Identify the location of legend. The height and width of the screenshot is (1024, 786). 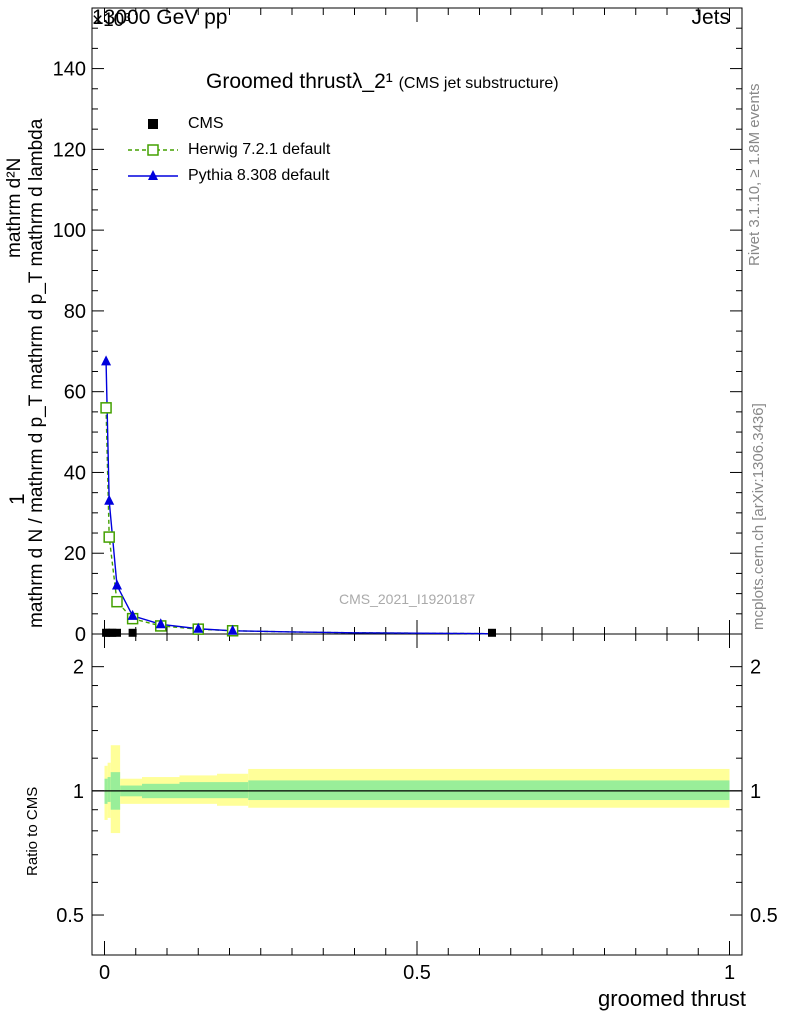
(153, 149).